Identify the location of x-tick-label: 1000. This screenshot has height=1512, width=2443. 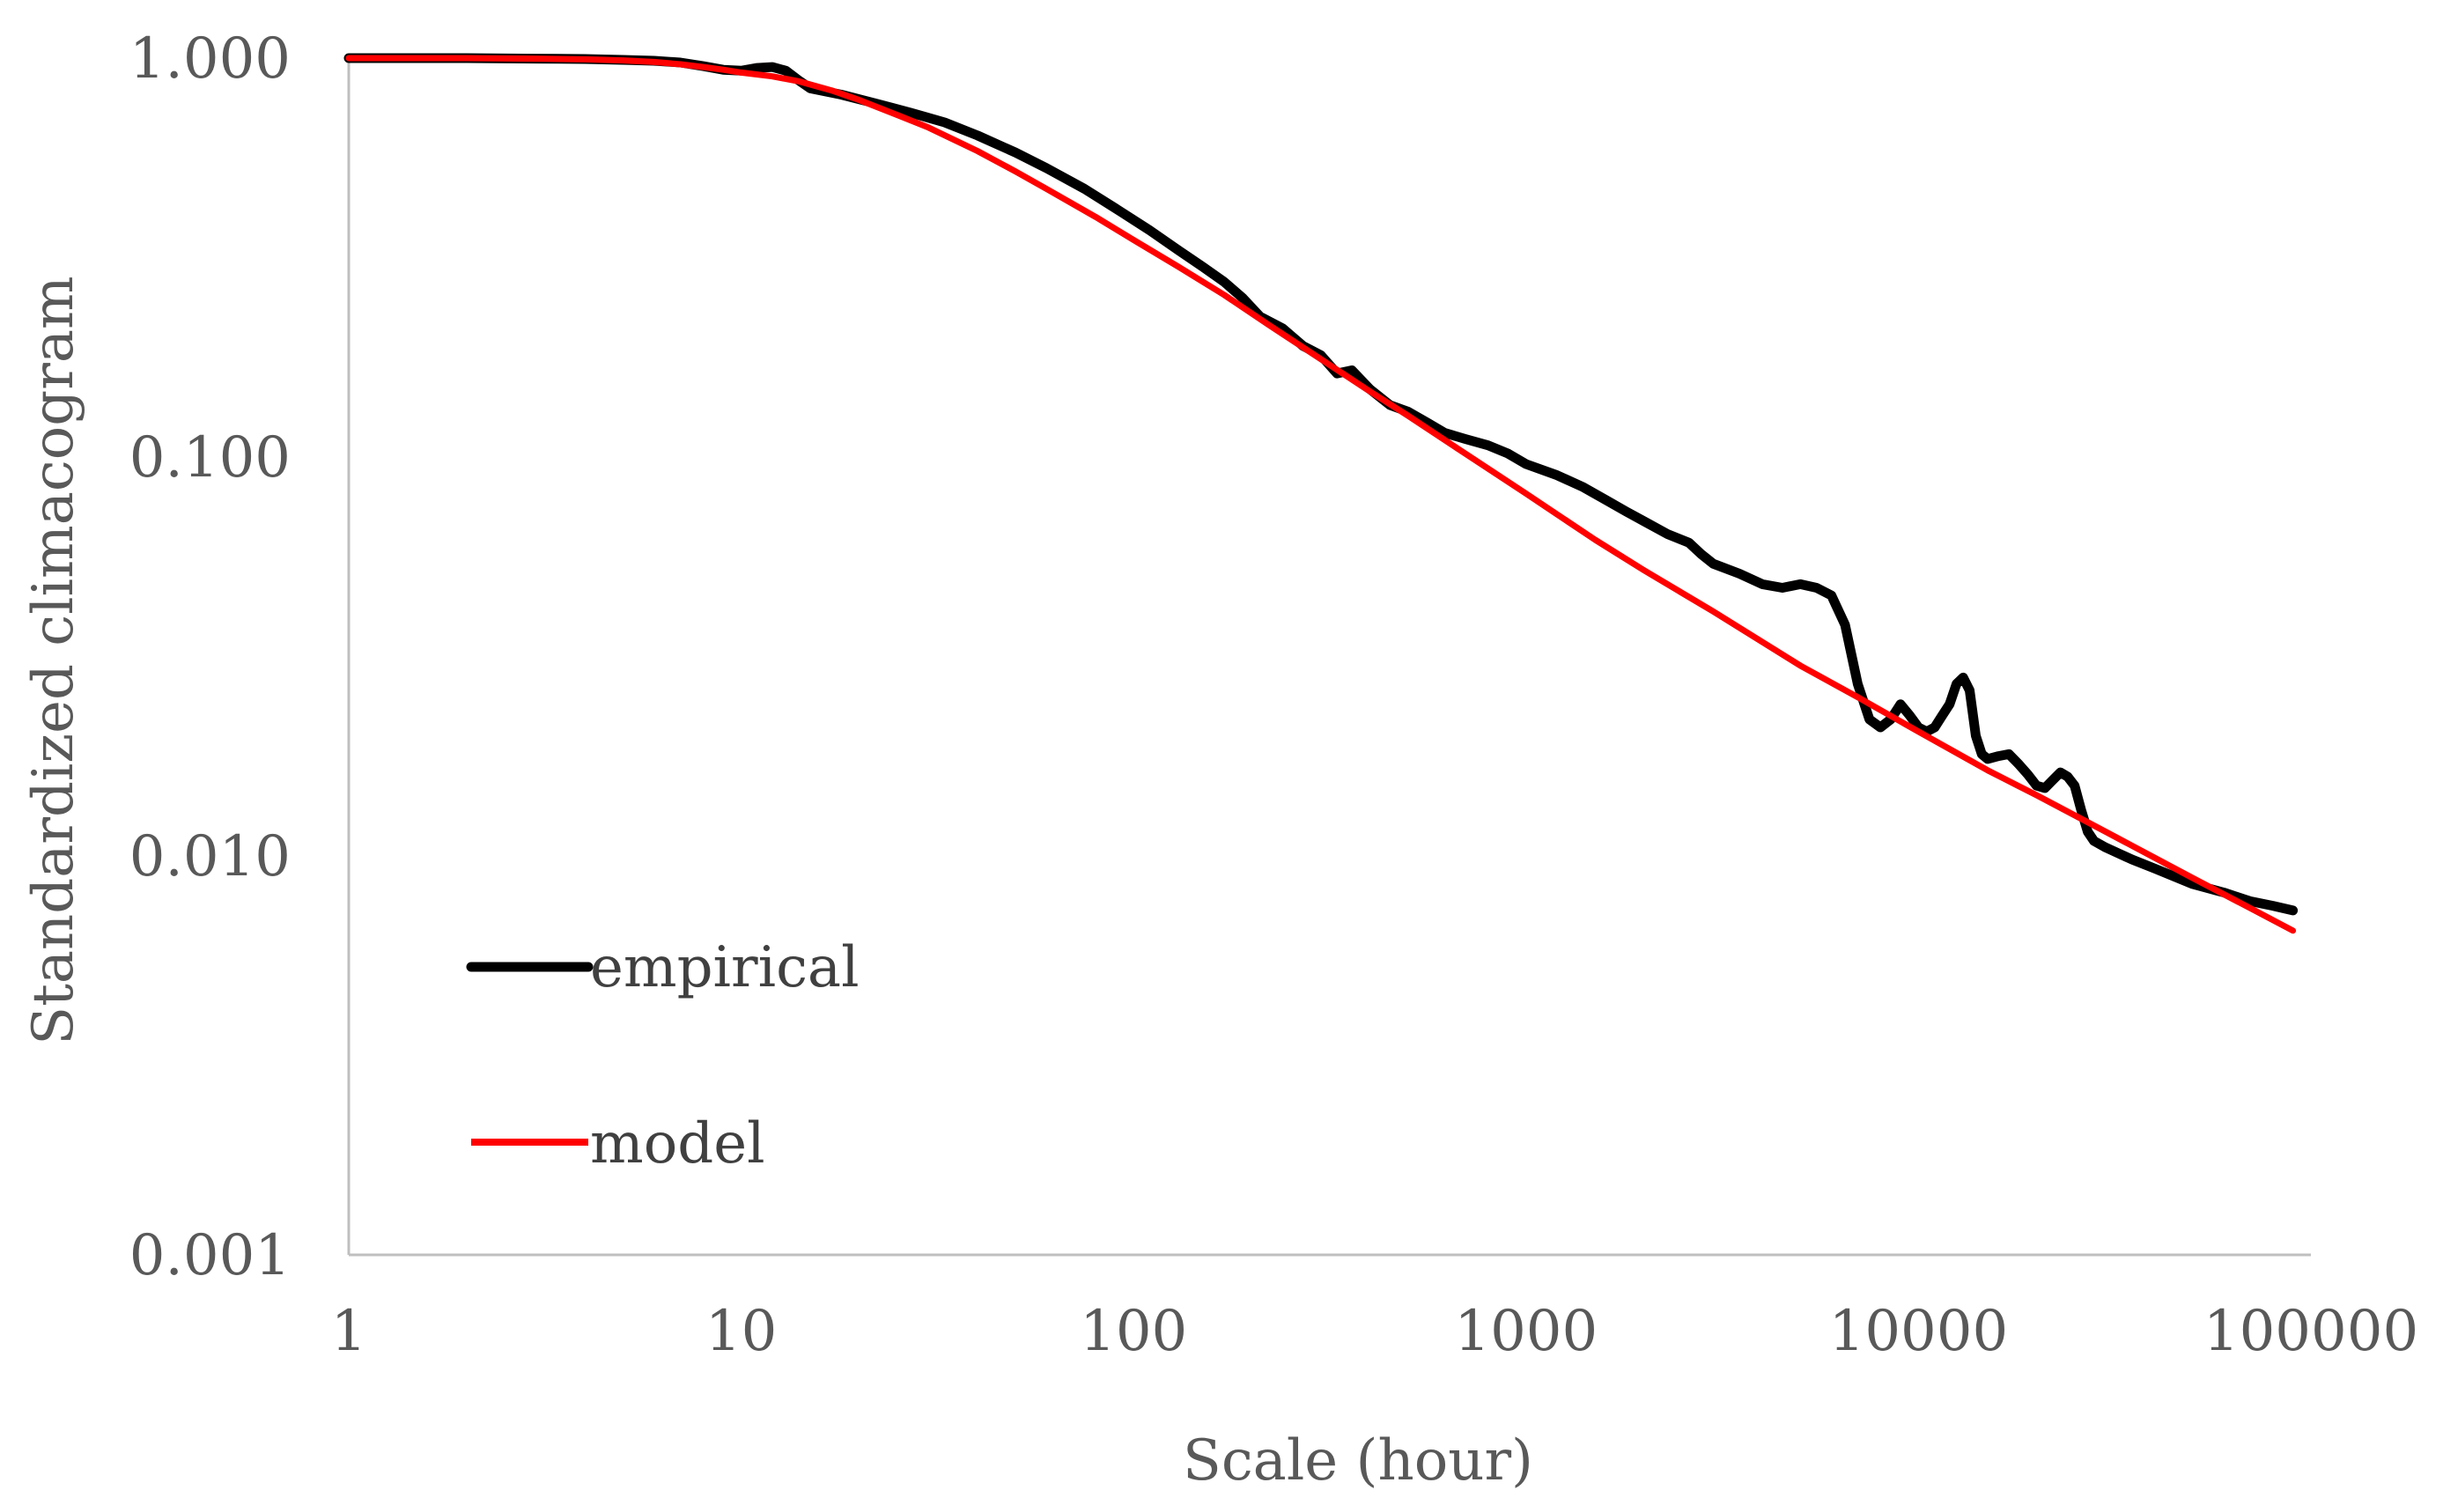
(1526, 1331).